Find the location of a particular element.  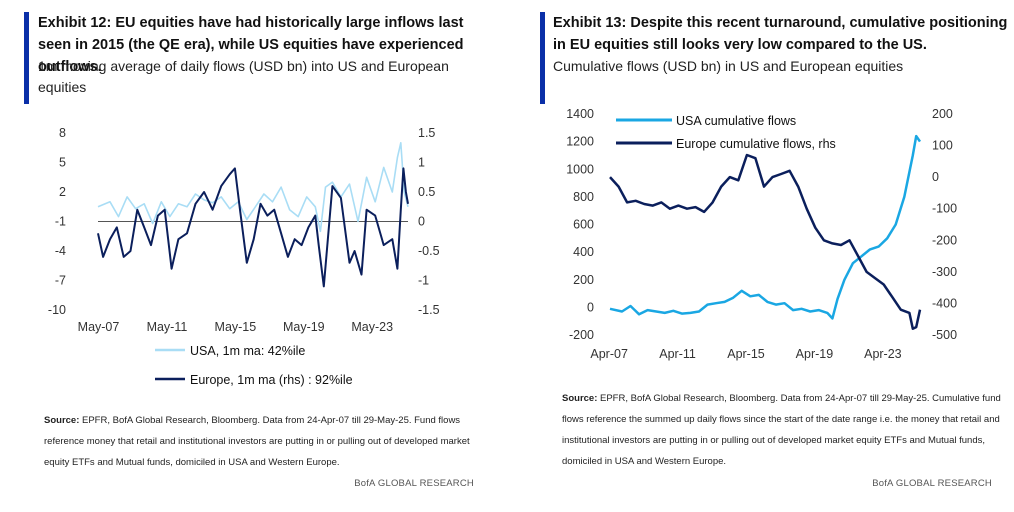

x-tick-label: May-19 is located at coordinates (304, 327).